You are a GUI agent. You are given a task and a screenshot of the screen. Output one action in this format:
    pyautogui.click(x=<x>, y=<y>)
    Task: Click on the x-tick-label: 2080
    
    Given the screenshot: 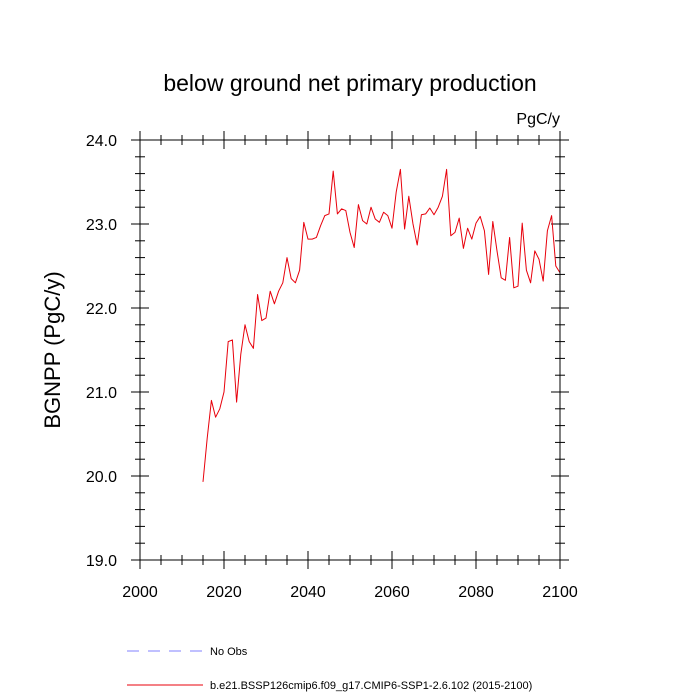 What is the action you would take?
    pyautogui.click(x=476, y=592)
    